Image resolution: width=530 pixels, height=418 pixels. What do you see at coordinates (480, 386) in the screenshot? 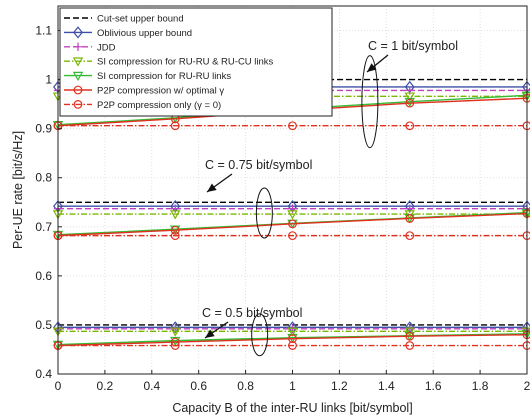
I see `x-tick-label: 1.8` at bounding box center [480, 386].